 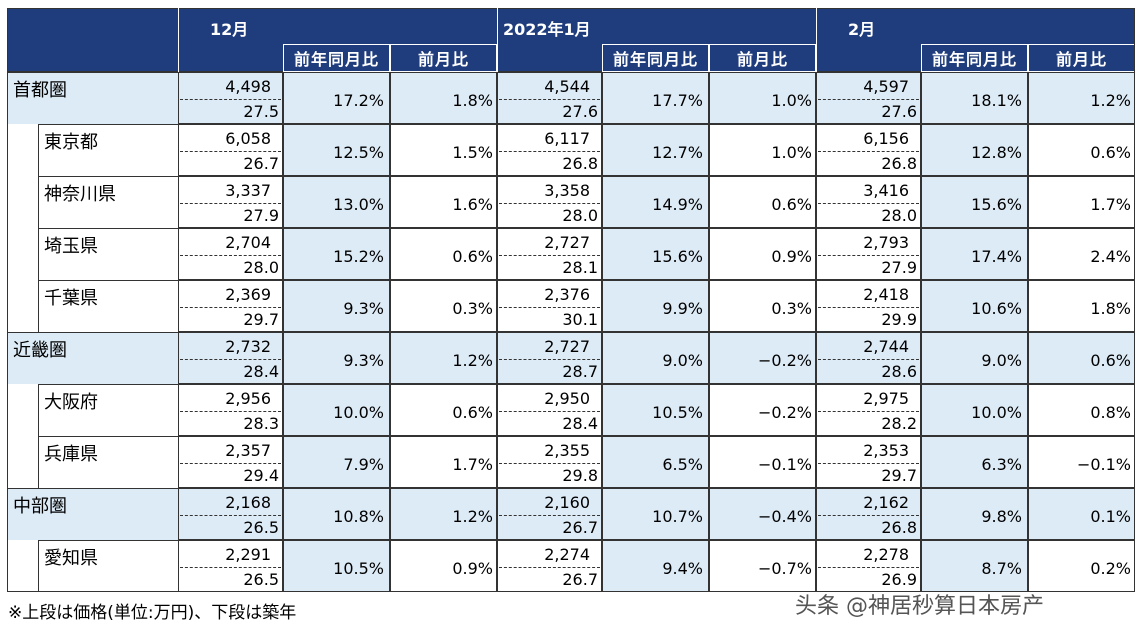 I want to click on mom: 1.6%, so click(x=472, y=204).